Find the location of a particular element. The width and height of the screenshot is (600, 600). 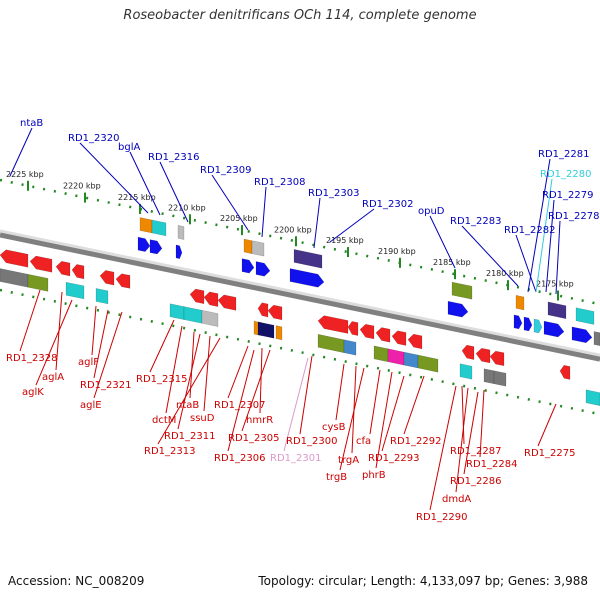

gene-label: RD1_2302 is located at coordinates (387, 204).